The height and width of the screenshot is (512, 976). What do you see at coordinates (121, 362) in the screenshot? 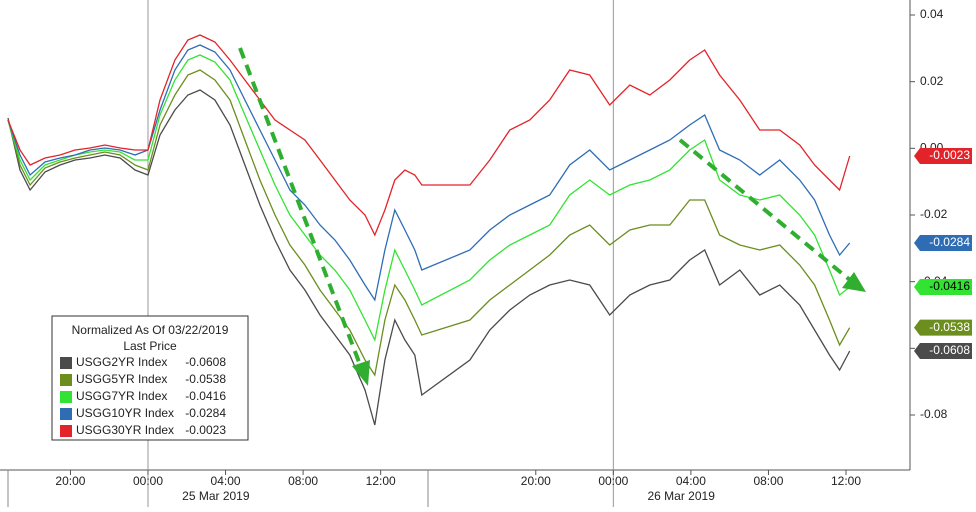
I see `legend-label: USGG2YR Index` at bounding box center [121, 362].